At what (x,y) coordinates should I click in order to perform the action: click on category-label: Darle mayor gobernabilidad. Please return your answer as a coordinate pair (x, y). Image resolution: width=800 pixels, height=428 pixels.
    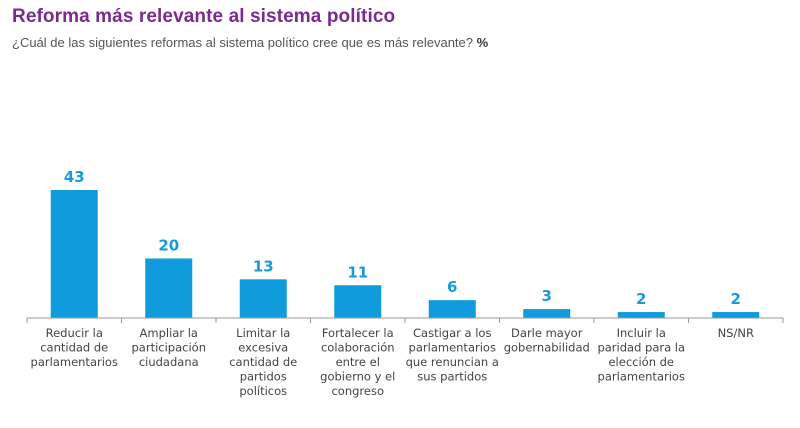
    Looking at the image, I should click on (547, 340).